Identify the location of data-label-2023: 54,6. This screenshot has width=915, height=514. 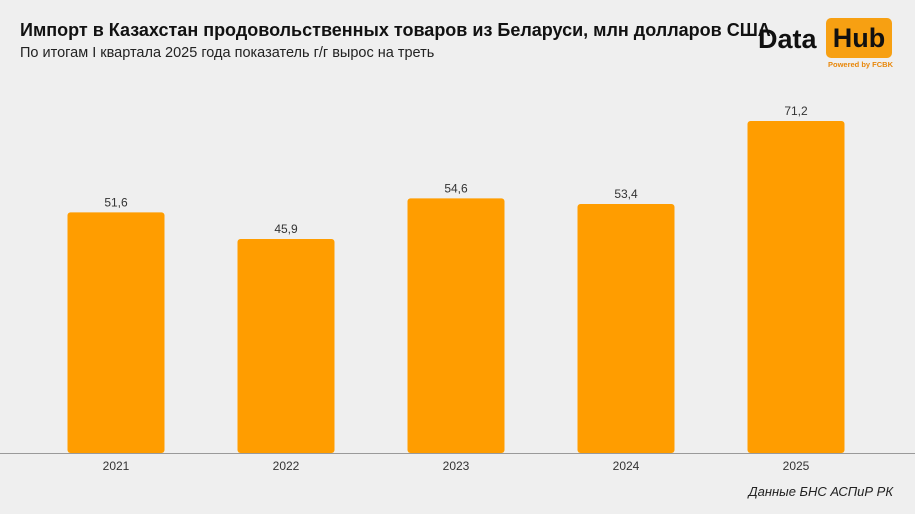
(456, 188).